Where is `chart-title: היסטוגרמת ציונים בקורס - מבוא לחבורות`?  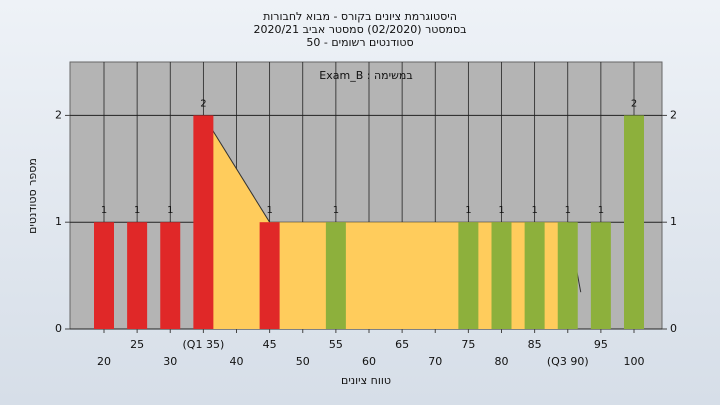 chart-title: היסטוגרמת ציונים בקורס - מבוא לחבורות is located at coordinates (360, 16).